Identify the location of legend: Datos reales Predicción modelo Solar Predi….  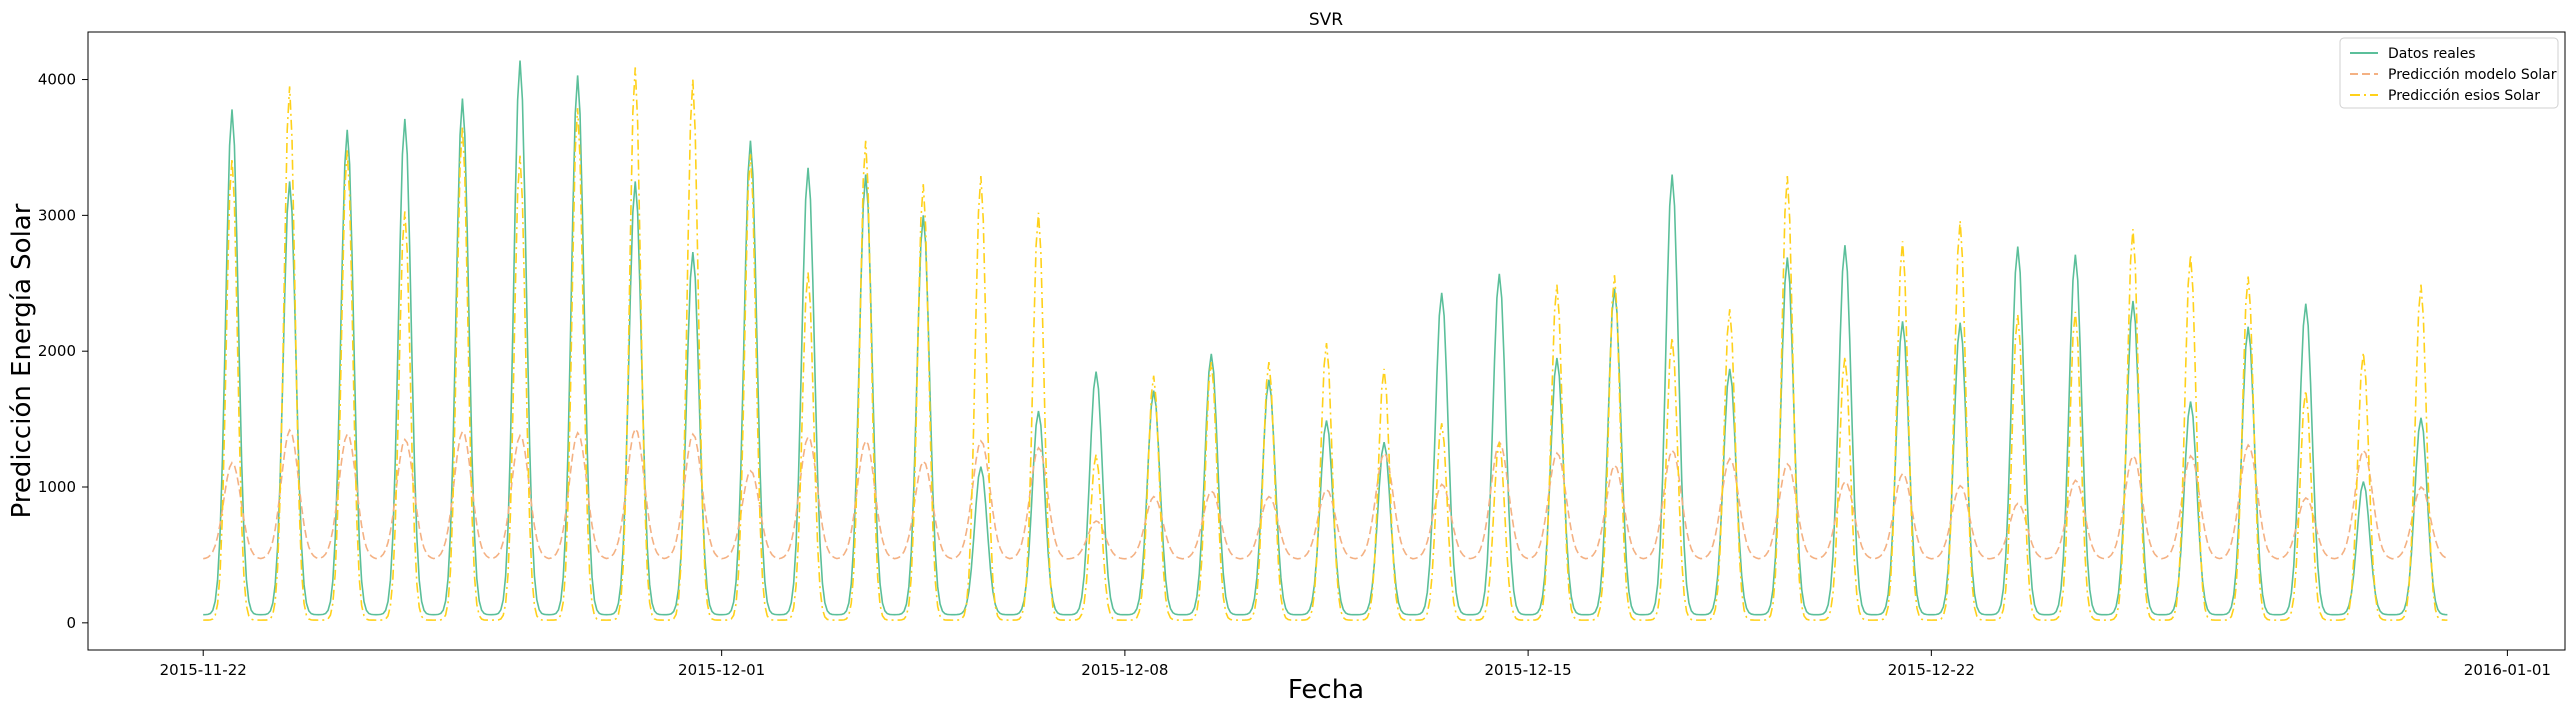
(2449, 73).